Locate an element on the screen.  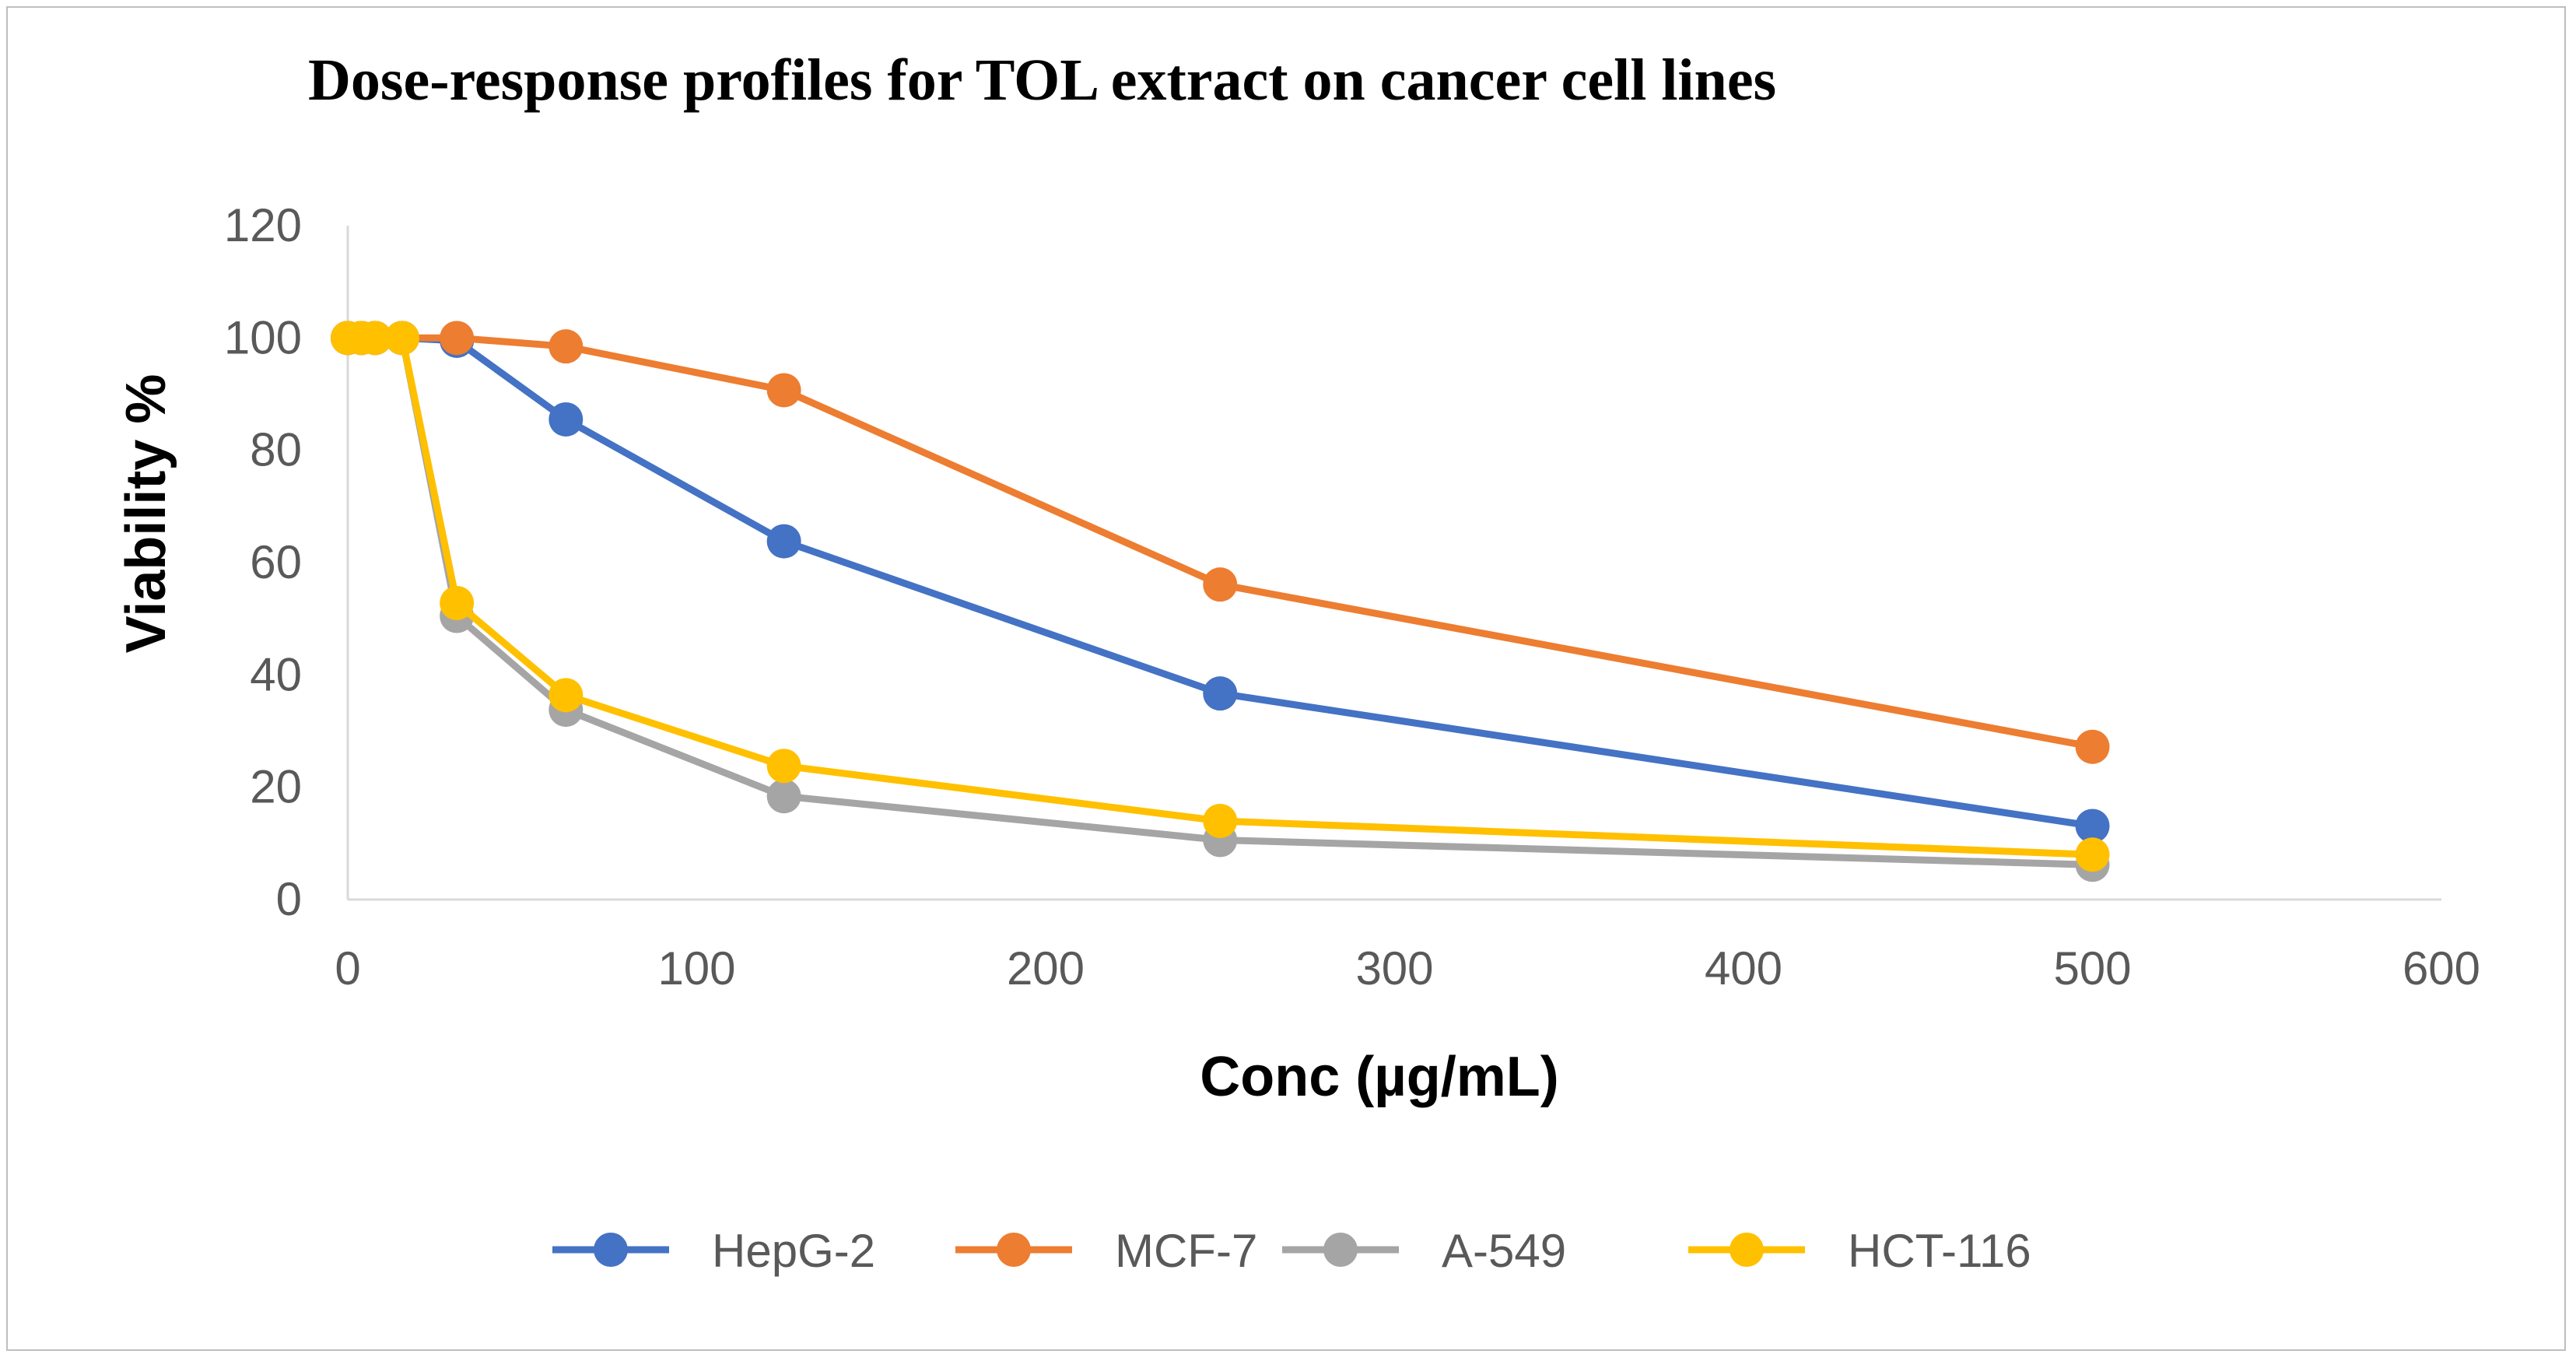
y-axis-title: Viability % is located at coordinates (146, 514).